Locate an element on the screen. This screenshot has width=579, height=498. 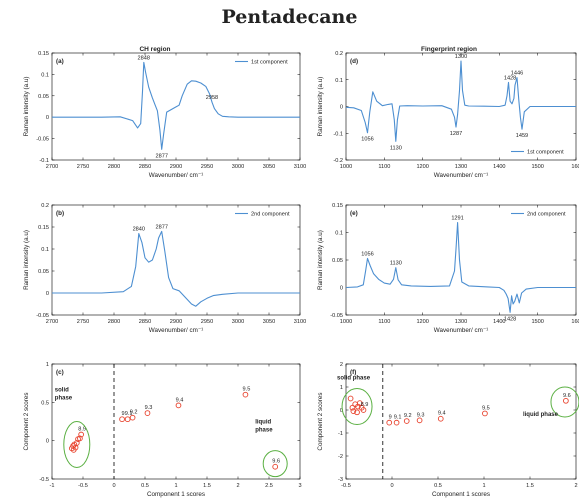
y-tick-label: -0.5 is located at coordinates (44, 480).